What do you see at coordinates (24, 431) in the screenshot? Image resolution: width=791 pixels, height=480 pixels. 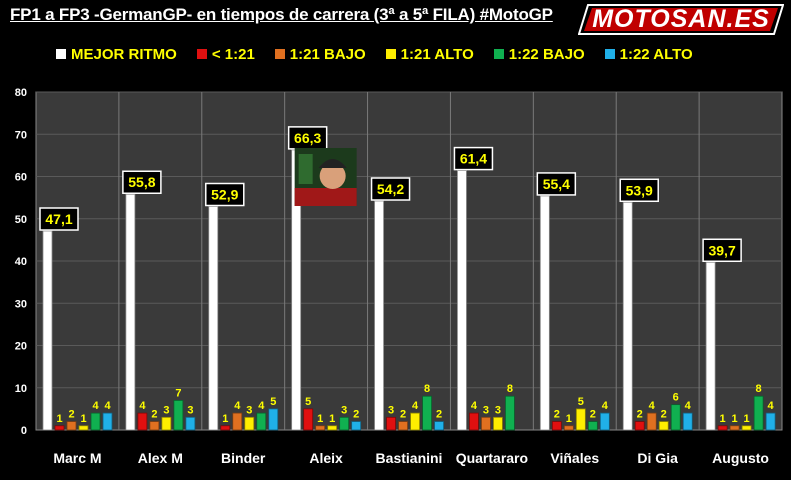 I see `y-tick-label: 0` at bounding box center [24, 431].